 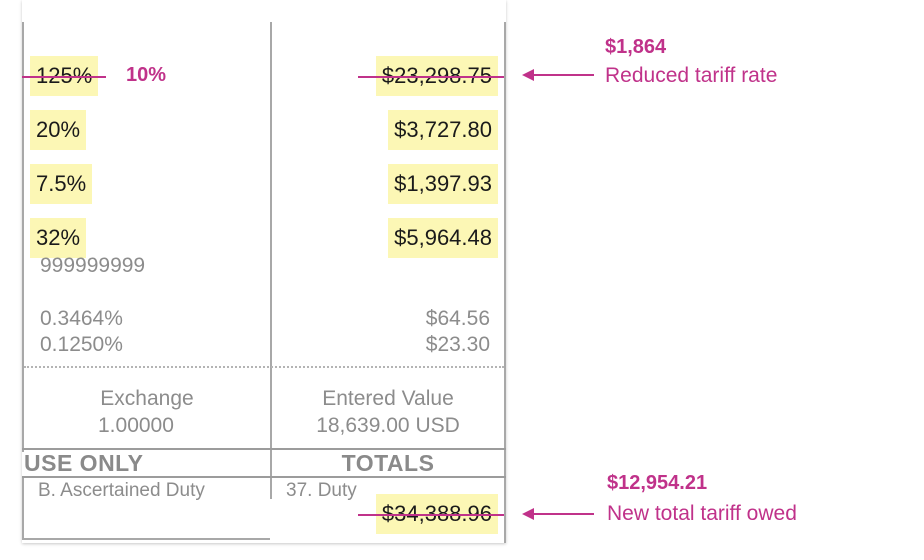 I want to click on column-divider, so click(x=271, y=249).